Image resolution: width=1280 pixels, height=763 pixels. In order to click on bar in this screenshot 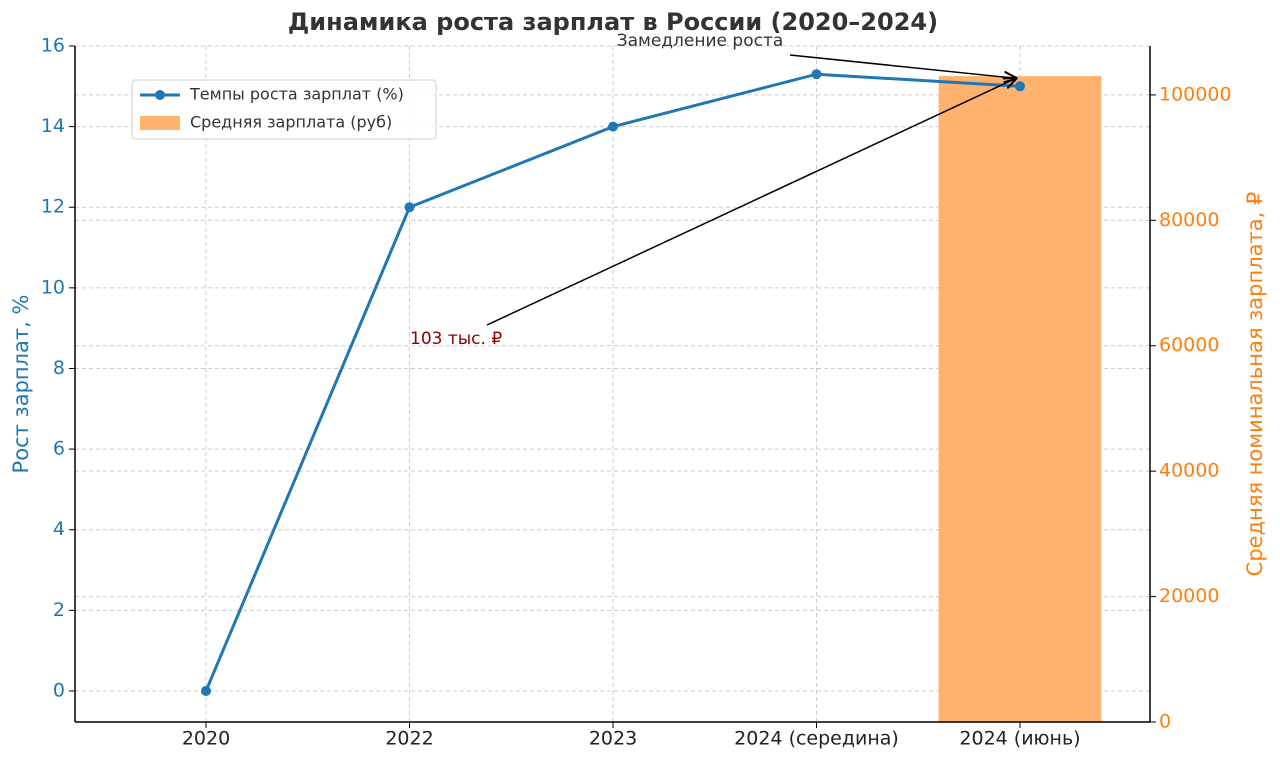, I will do `click(1020, 399)`.